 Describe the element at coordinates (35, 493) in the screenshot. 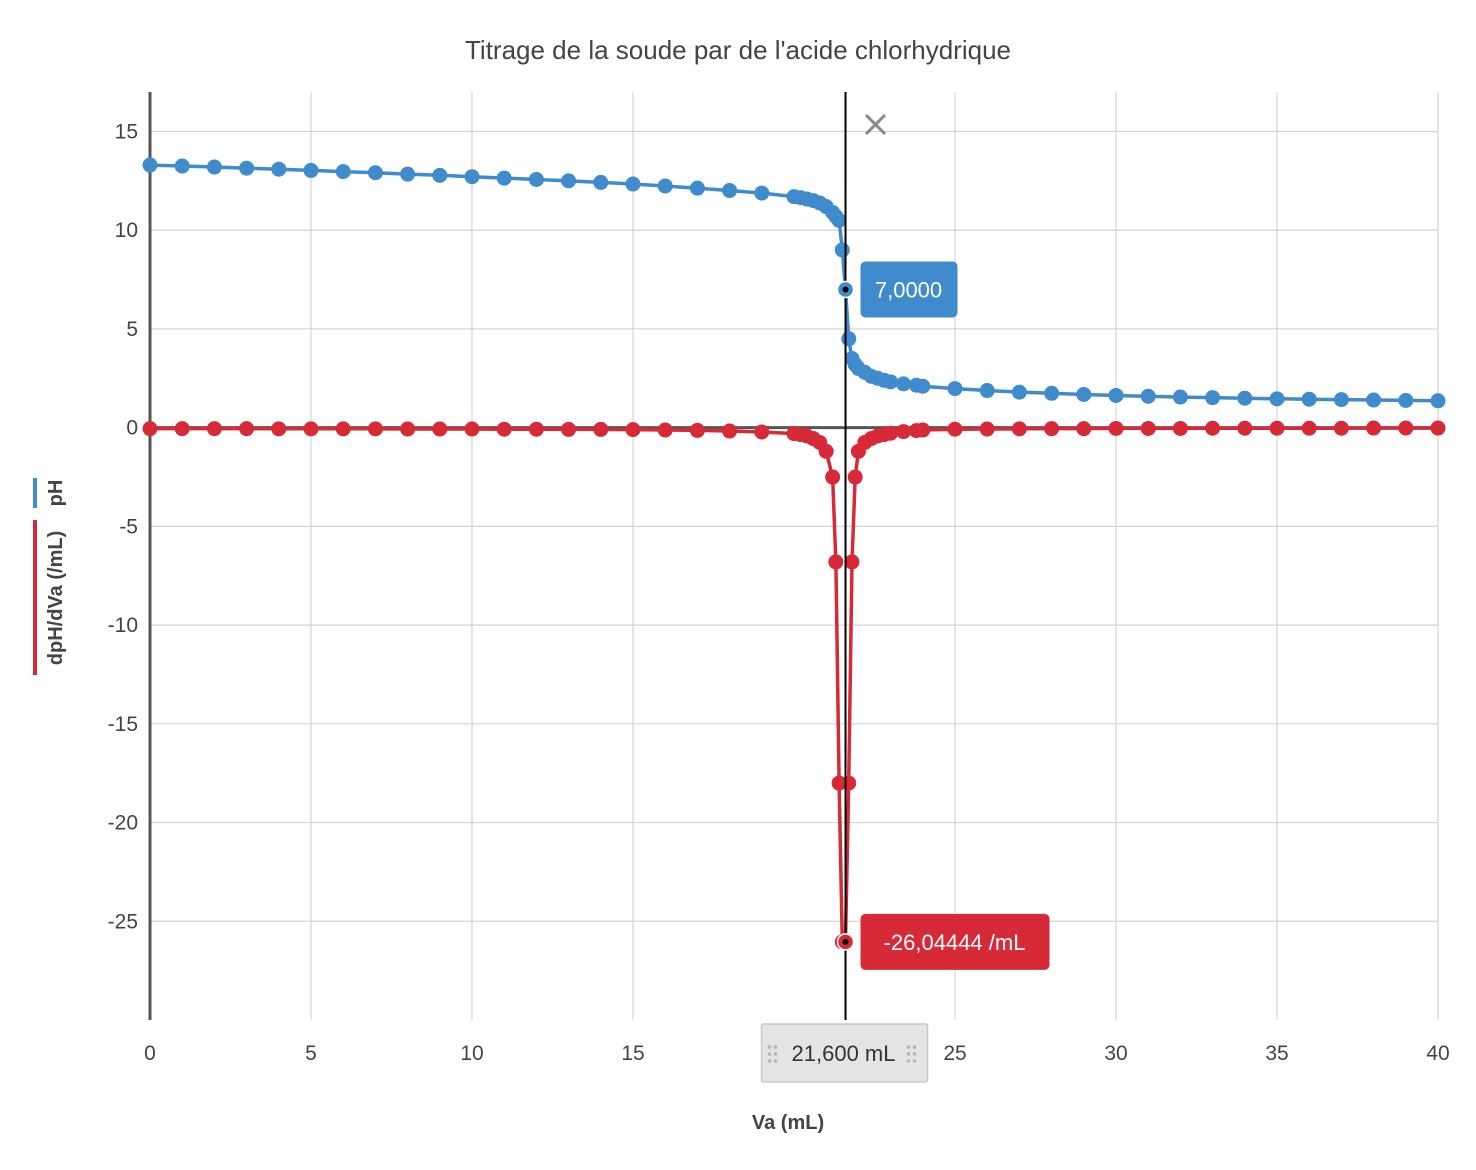

I see `legend-swatch-ph` at that location.